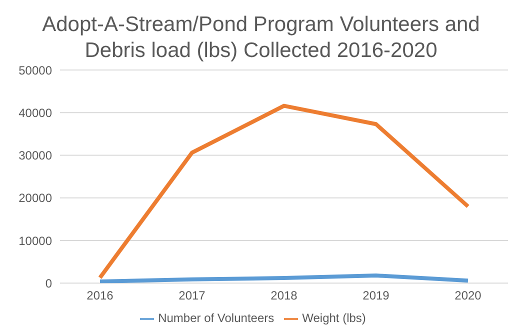  I want to click on y-tick-label: 30000, so click(35, 155).